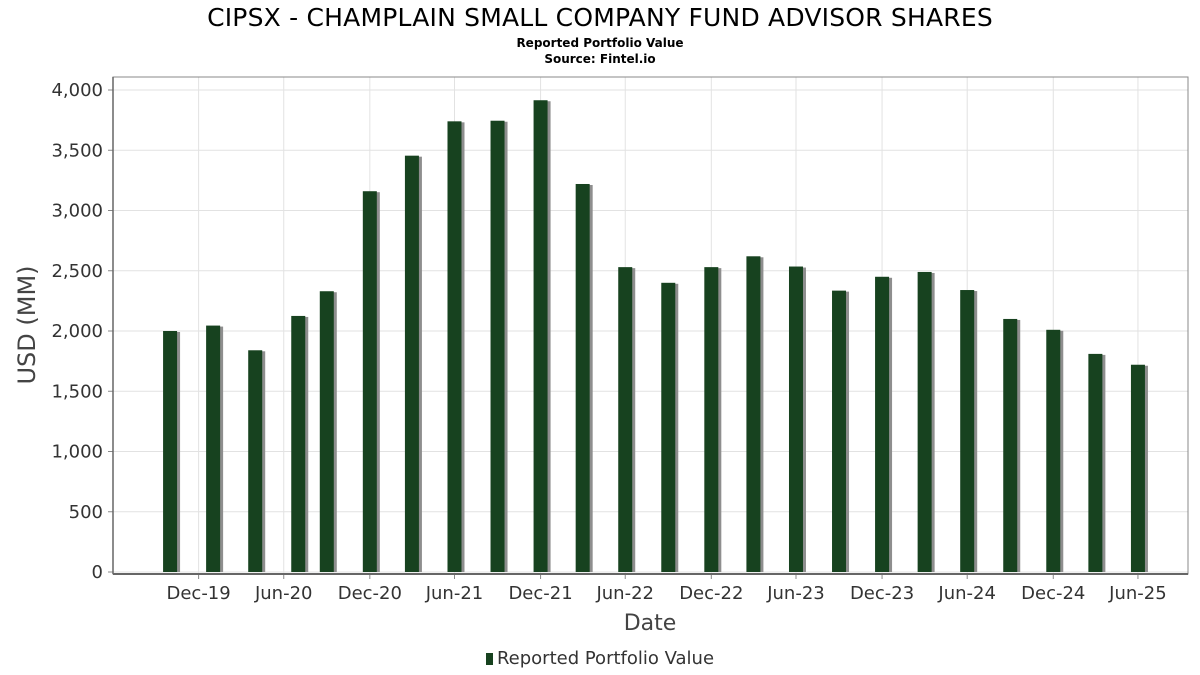 The image size is (1200, 675). What do you see at coordinates (86, 512) in the screenshot?
I see `y-tick-label: 500` at bounding box center [86, 512].